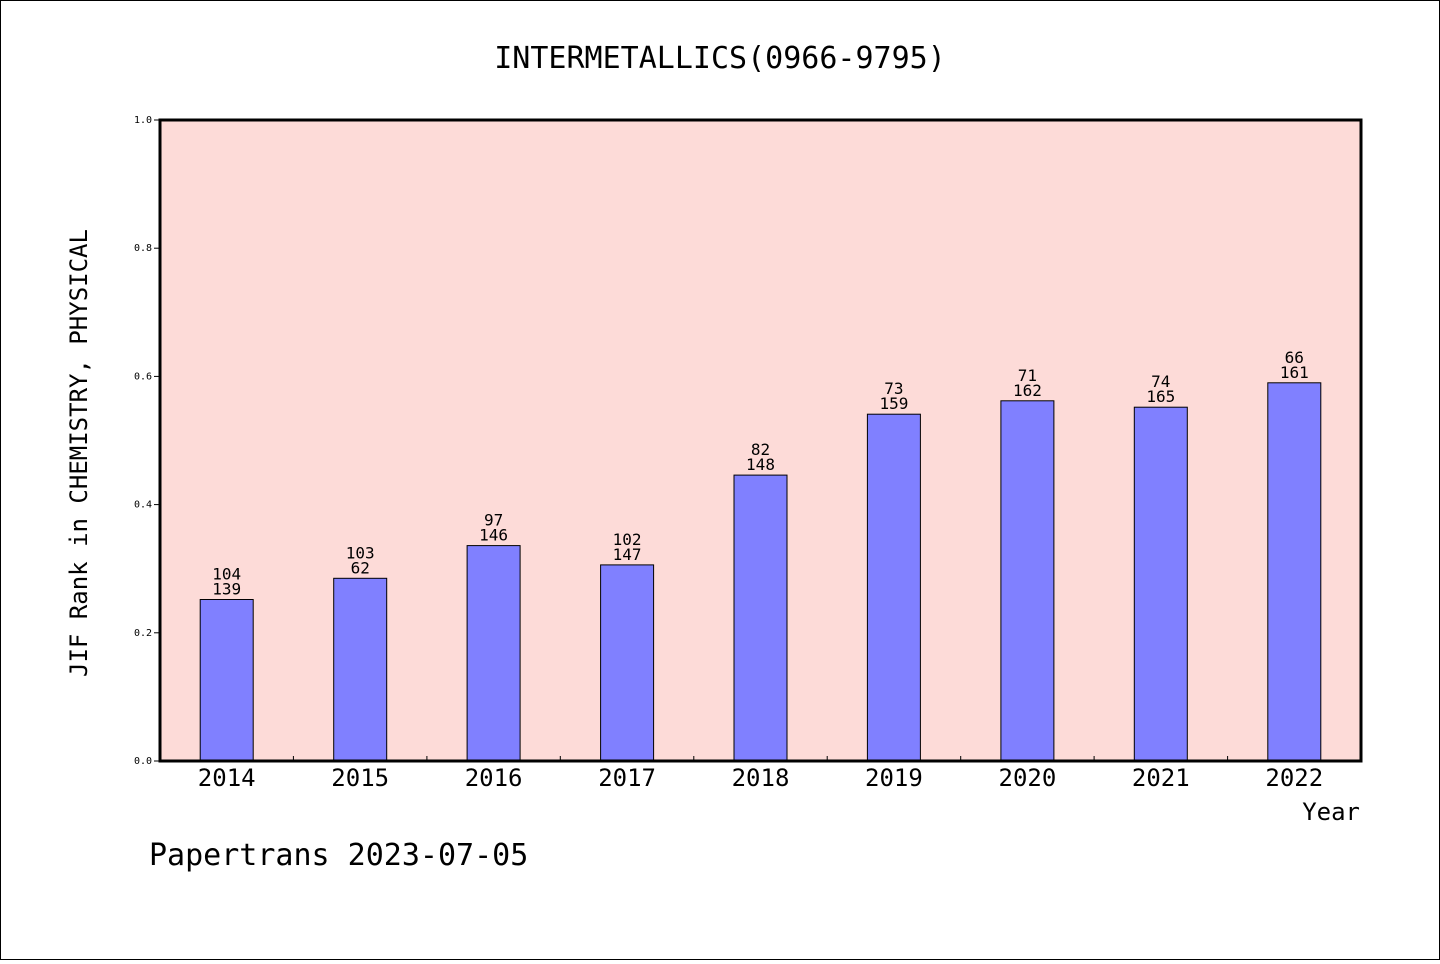 The height and width of the screenshot is (964, 1440). Describe the element at coordinates (760, 464) in the screenshot. I see `bar-label-bottom-2018: 148` at that location.